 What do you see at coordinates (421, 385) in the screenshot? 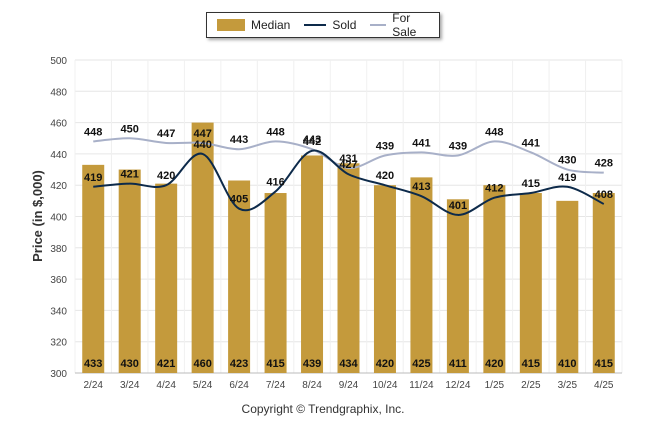
I see `x-tick-label: 11/24` at bounding box center [421, 385].